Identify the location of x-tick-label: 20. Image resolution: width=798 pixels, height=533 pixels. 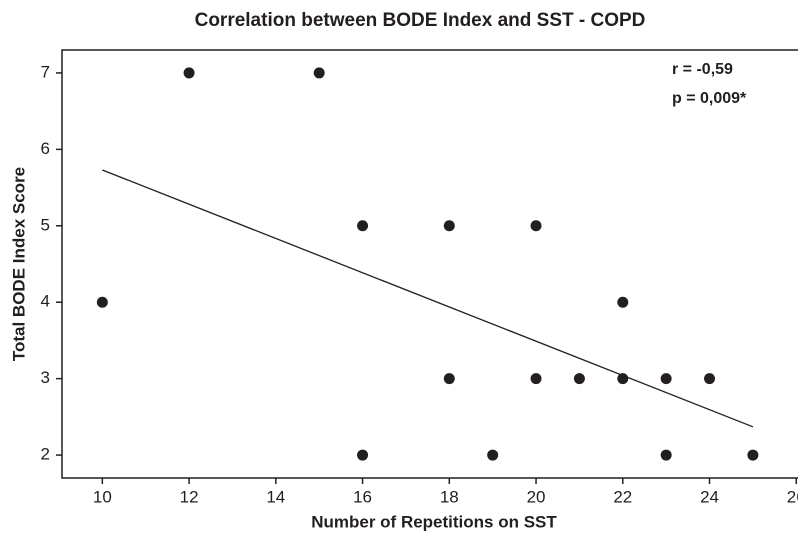
(536, 496).